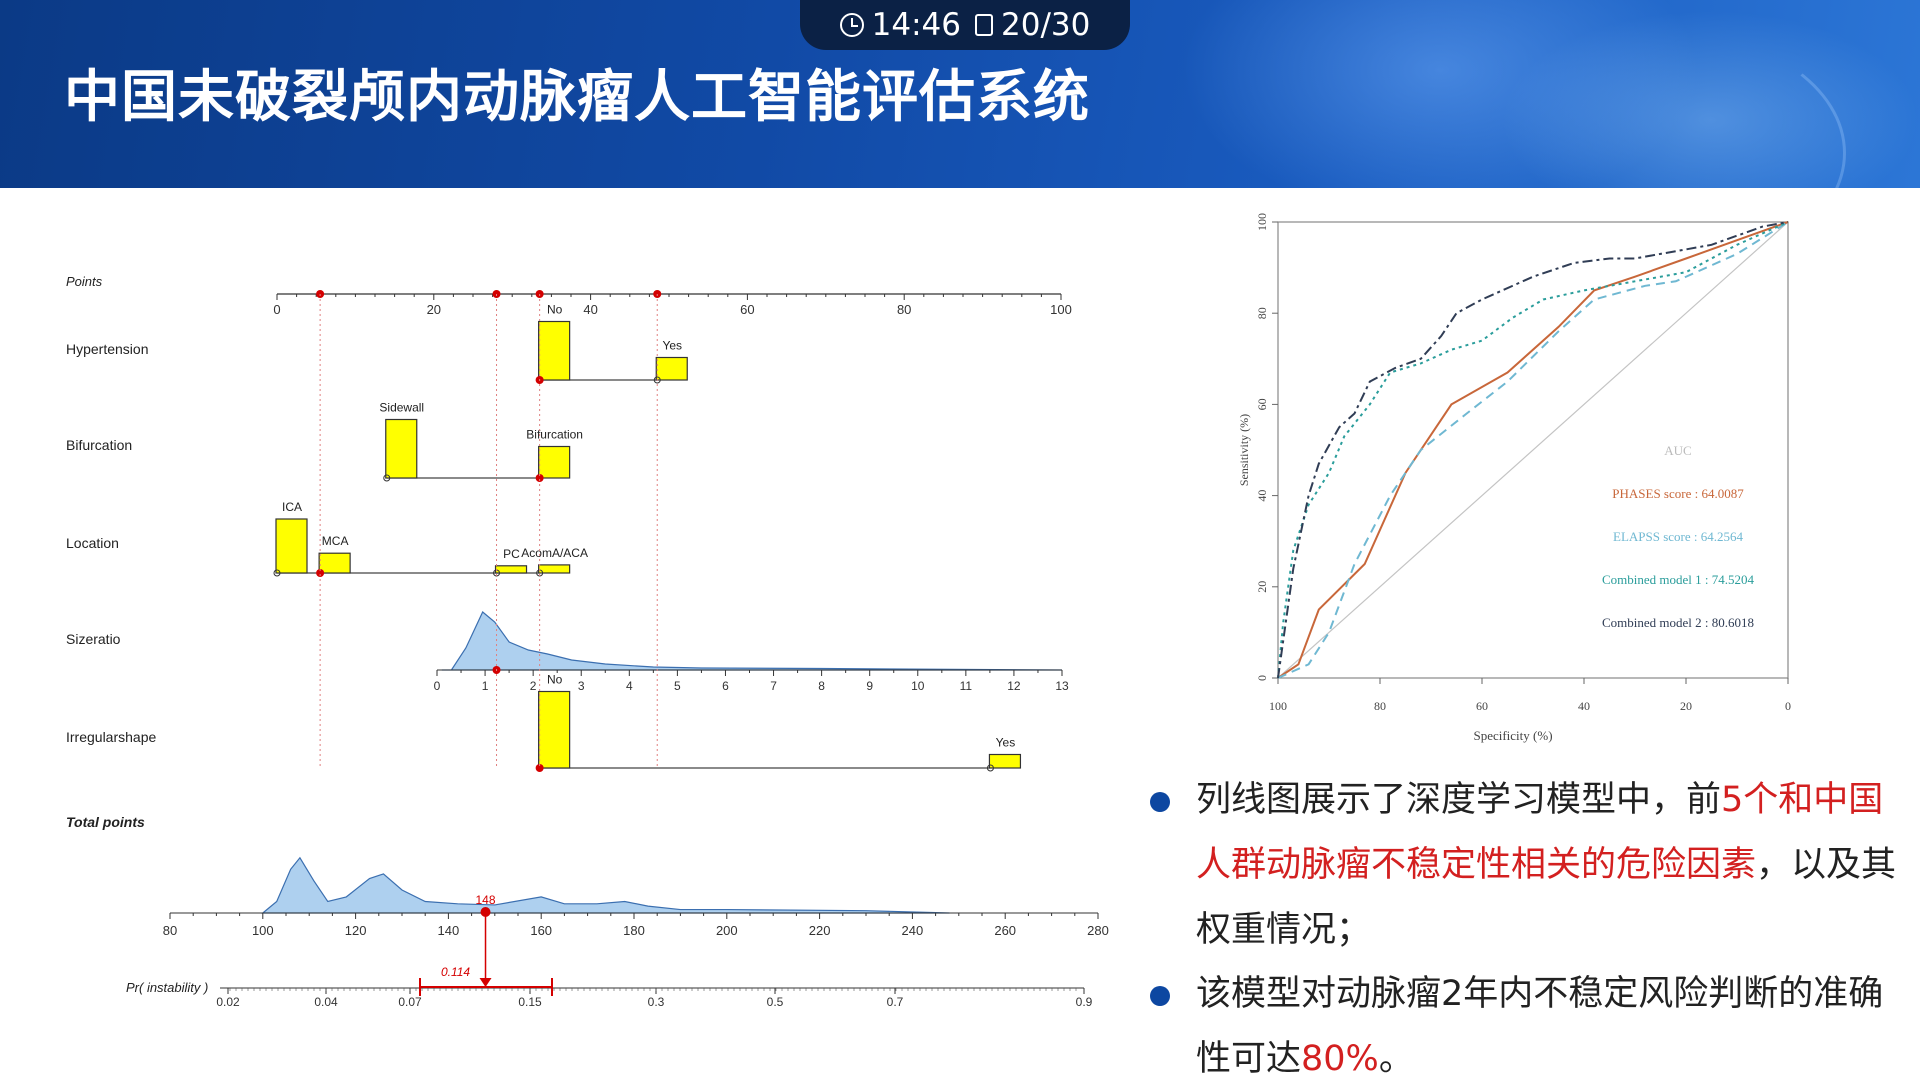 The height and width of the screenshot is (1092, 1920). Describe the element at coordinates (1340, 1059) in the screenshot. I see `bullet-text-highlight: 80%` at that location.